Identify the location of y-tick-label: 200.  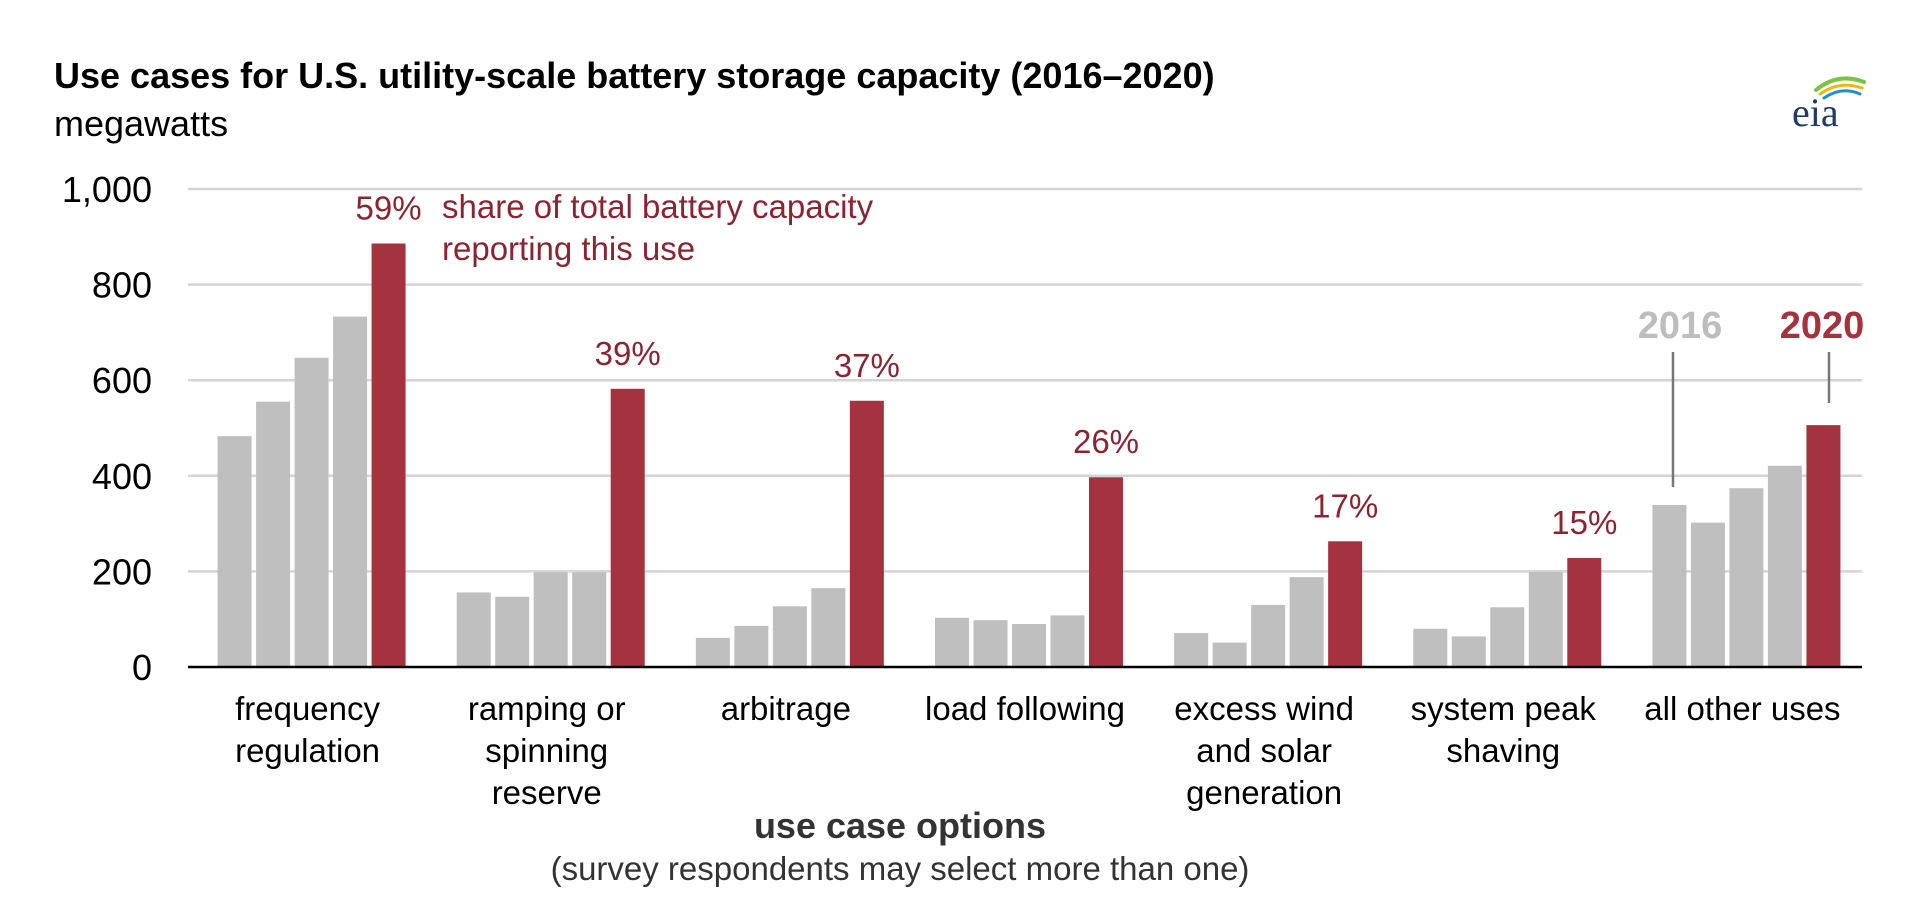
(122, 571).